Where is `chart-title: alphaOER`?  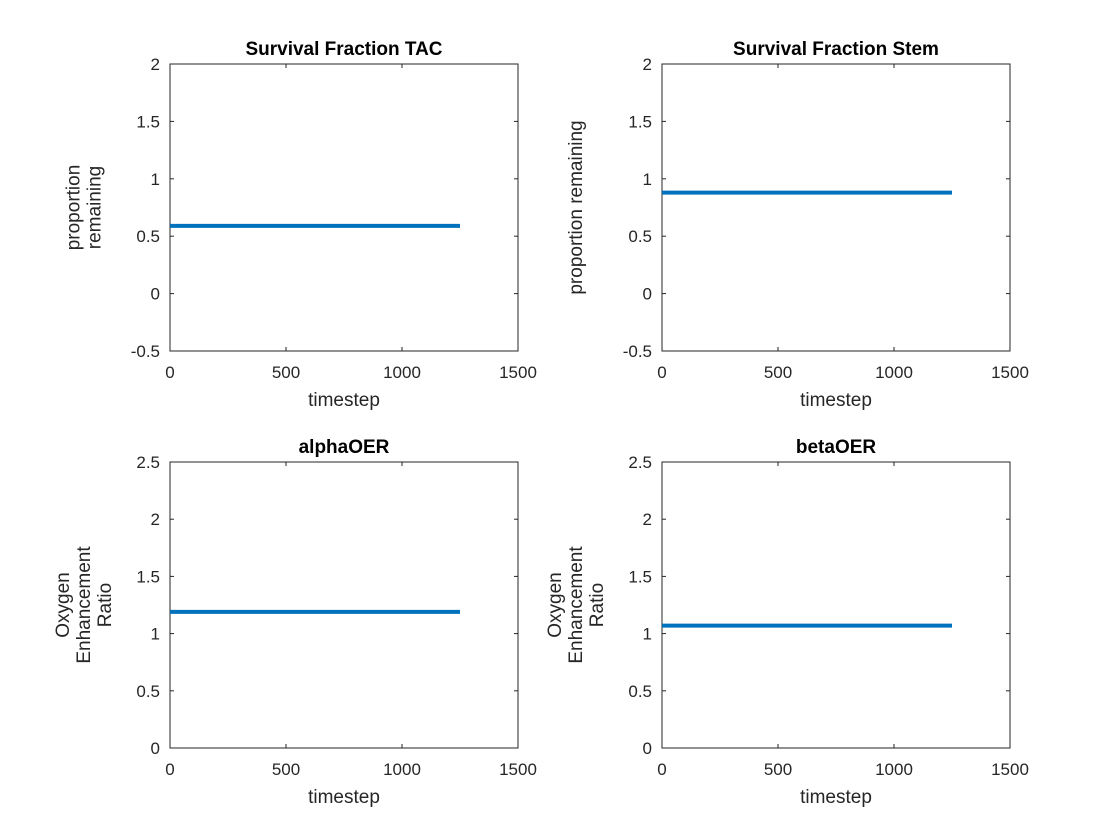
chart-title: alphaOER is located at coordinates (344, 447).